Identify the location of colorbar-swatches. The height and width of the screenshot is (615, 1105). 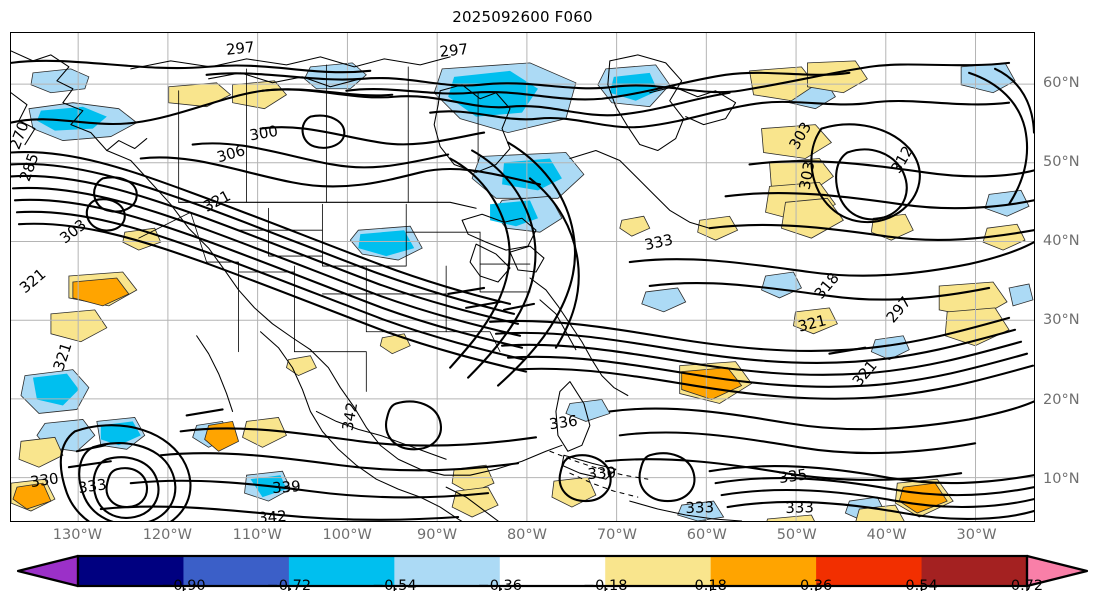
(552, 572).